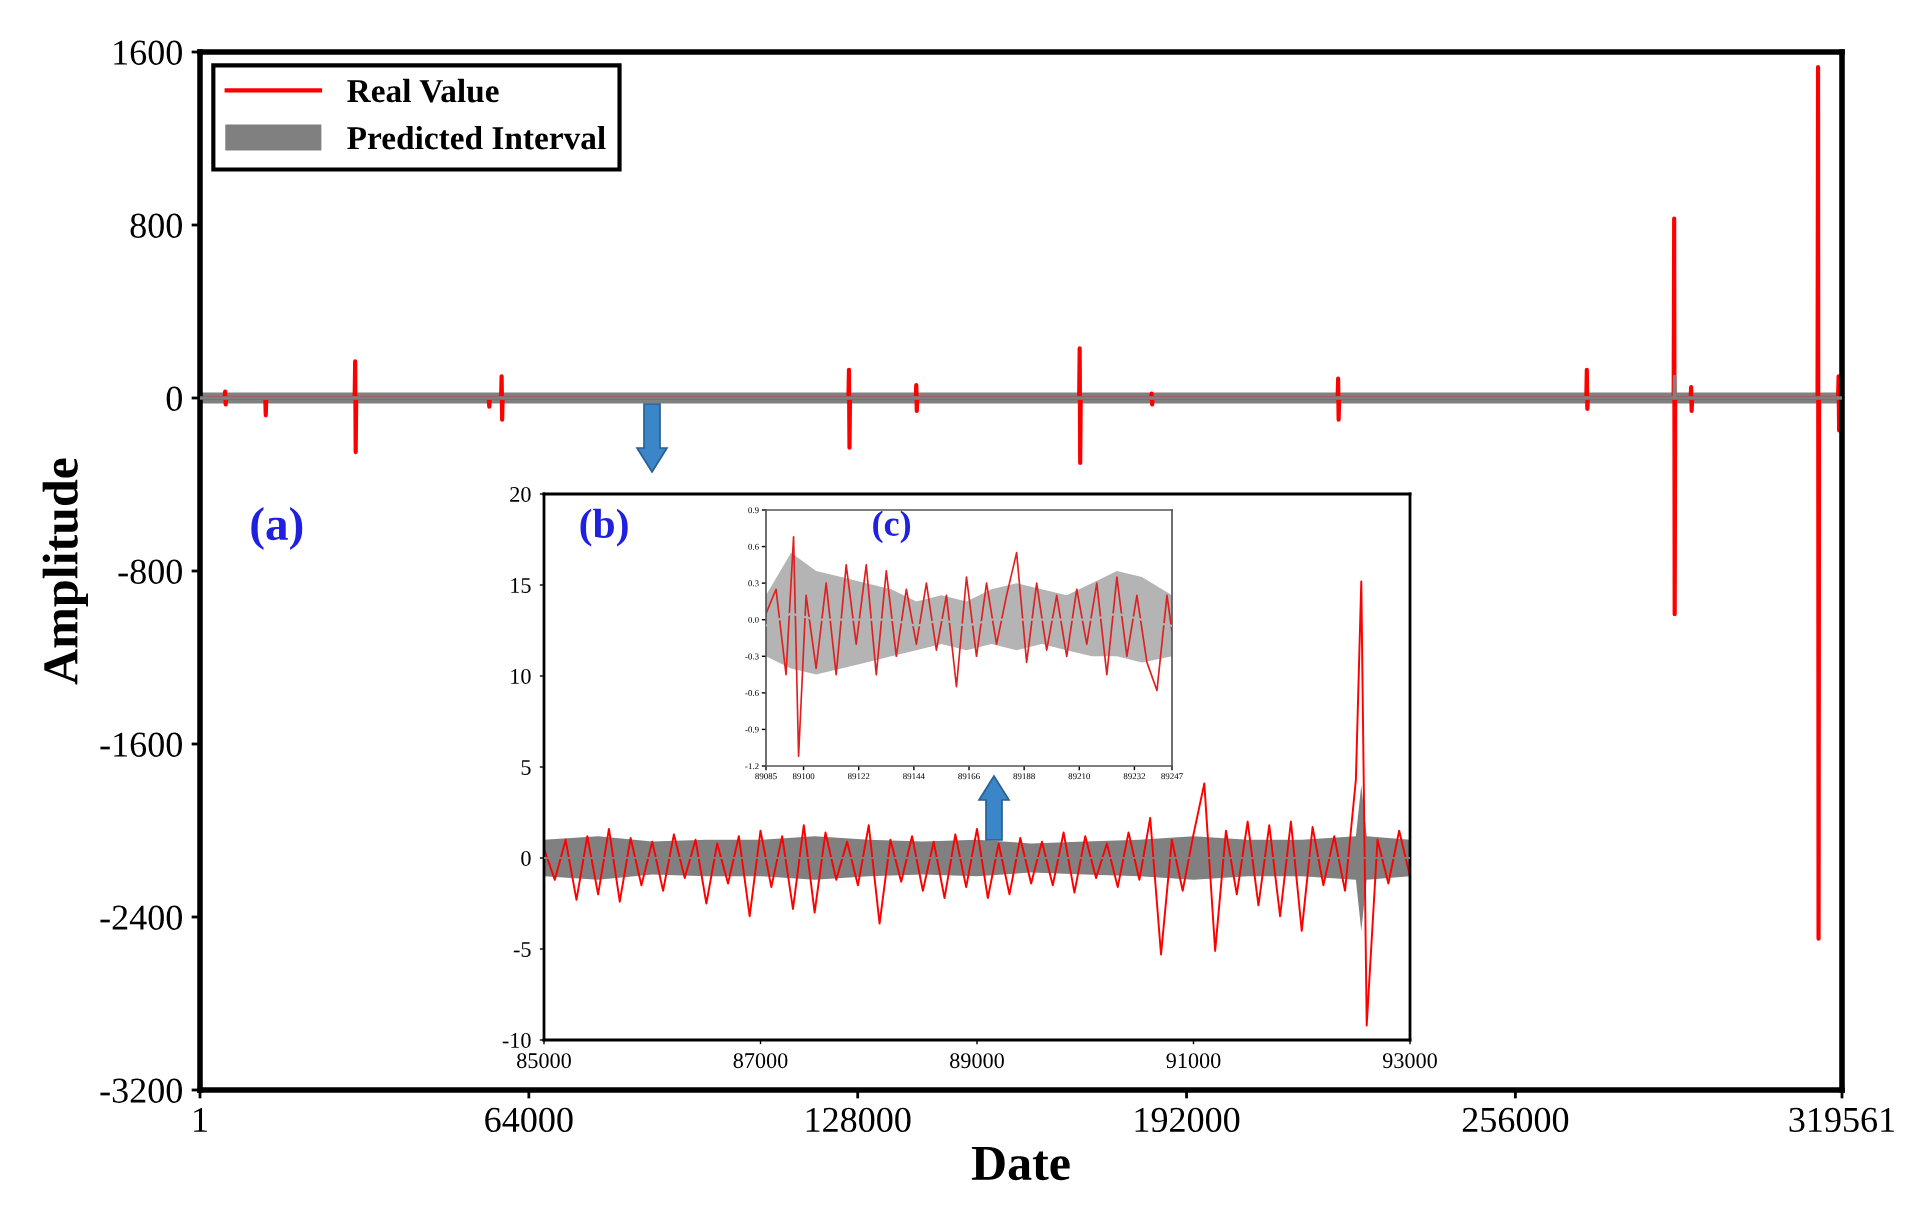 The width and height of the screenshot is (1920, 1212). What do you see at coordinates (277, 528) in the screenshot?
I see `annotation: (a)` at bounding box center [277, 528].